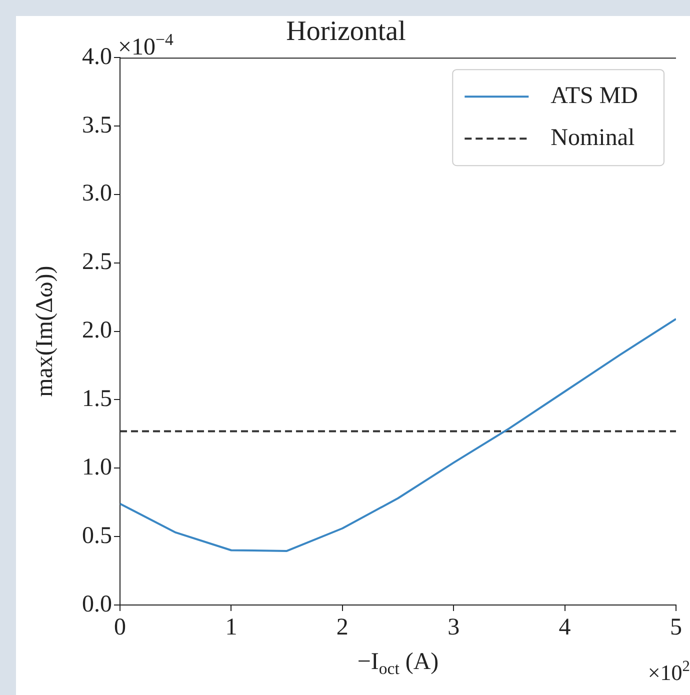 The image size is (690, 695). What do you see at coordinates (97, 262) in the screenshot?
I see `y-tick-label: 2.5` at bounding box center [97, 262].